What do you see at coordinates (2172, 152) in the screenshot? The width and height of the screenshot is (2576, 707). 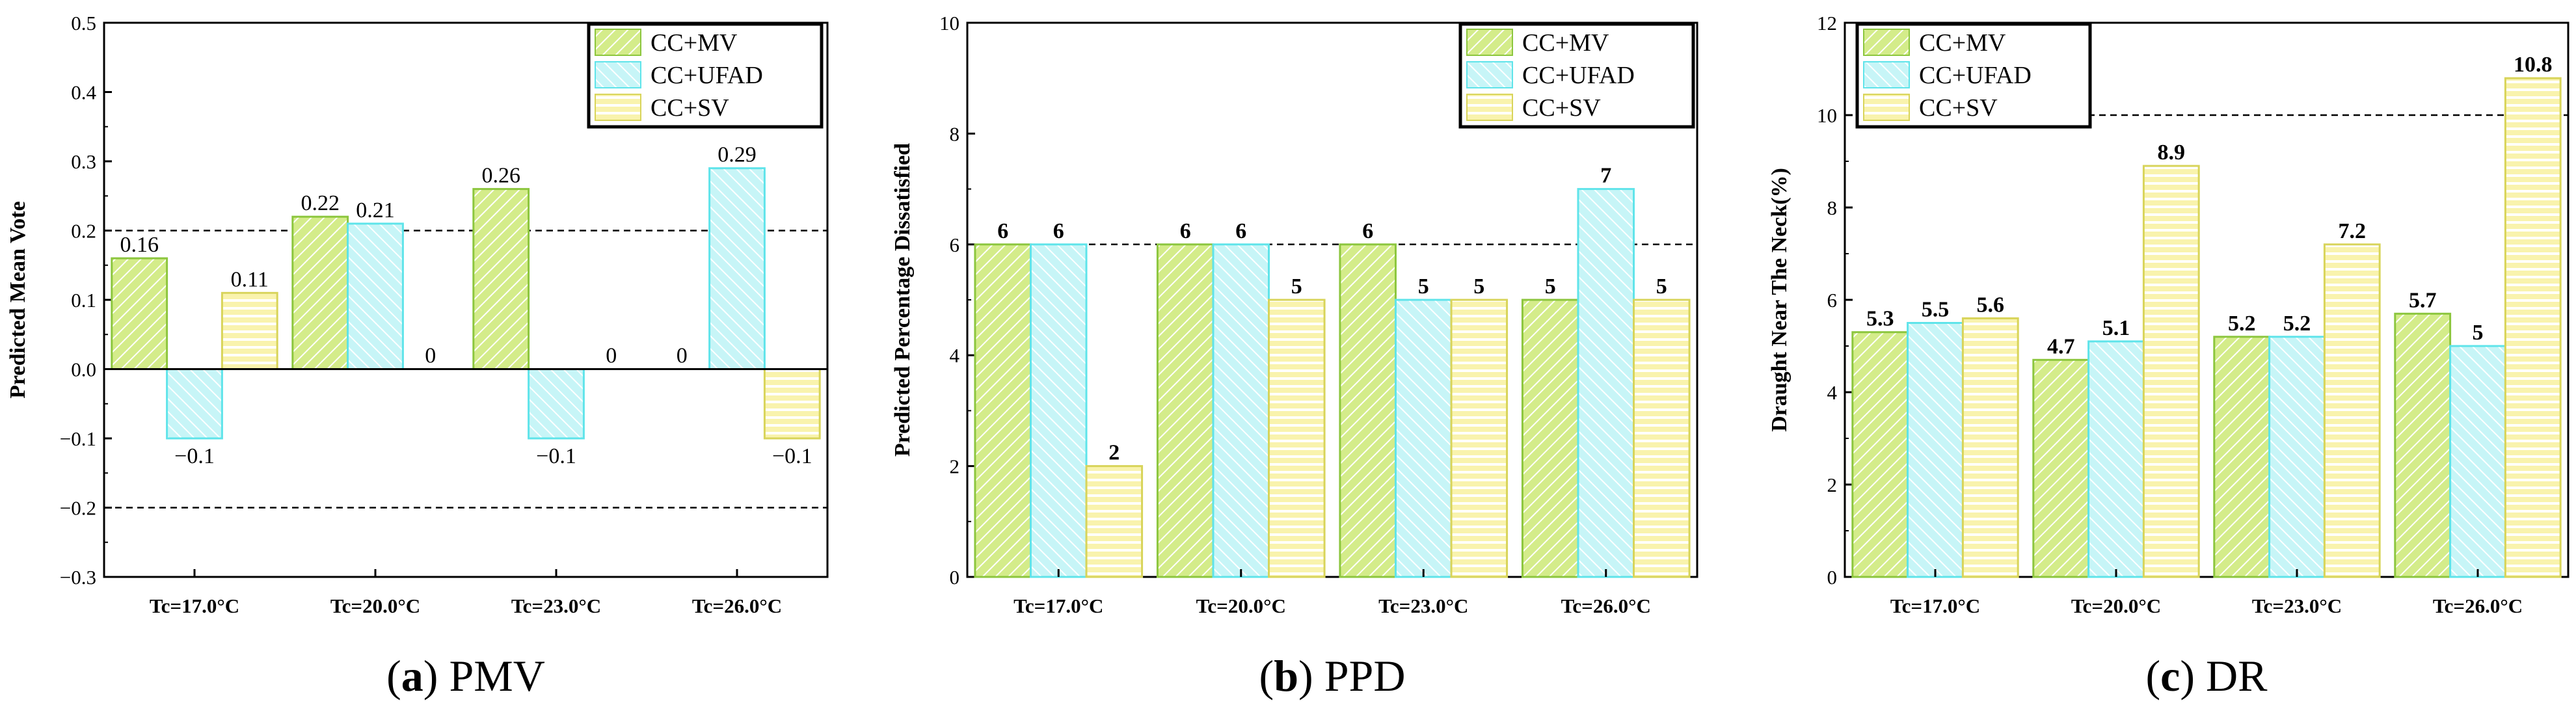 I see `data-label: 8.9` at bounding box center [2172, 152].